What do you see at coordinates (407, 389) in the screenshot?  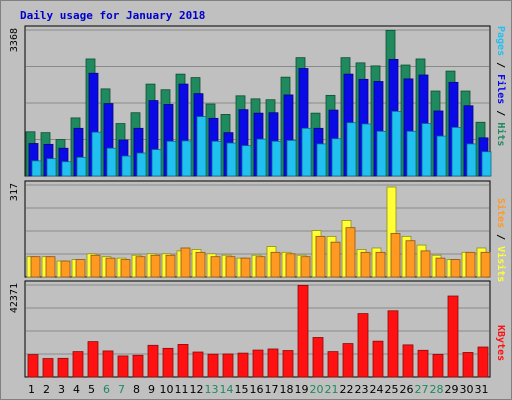 I see `x-tick-label: 26` at bounding box center [407, 389].